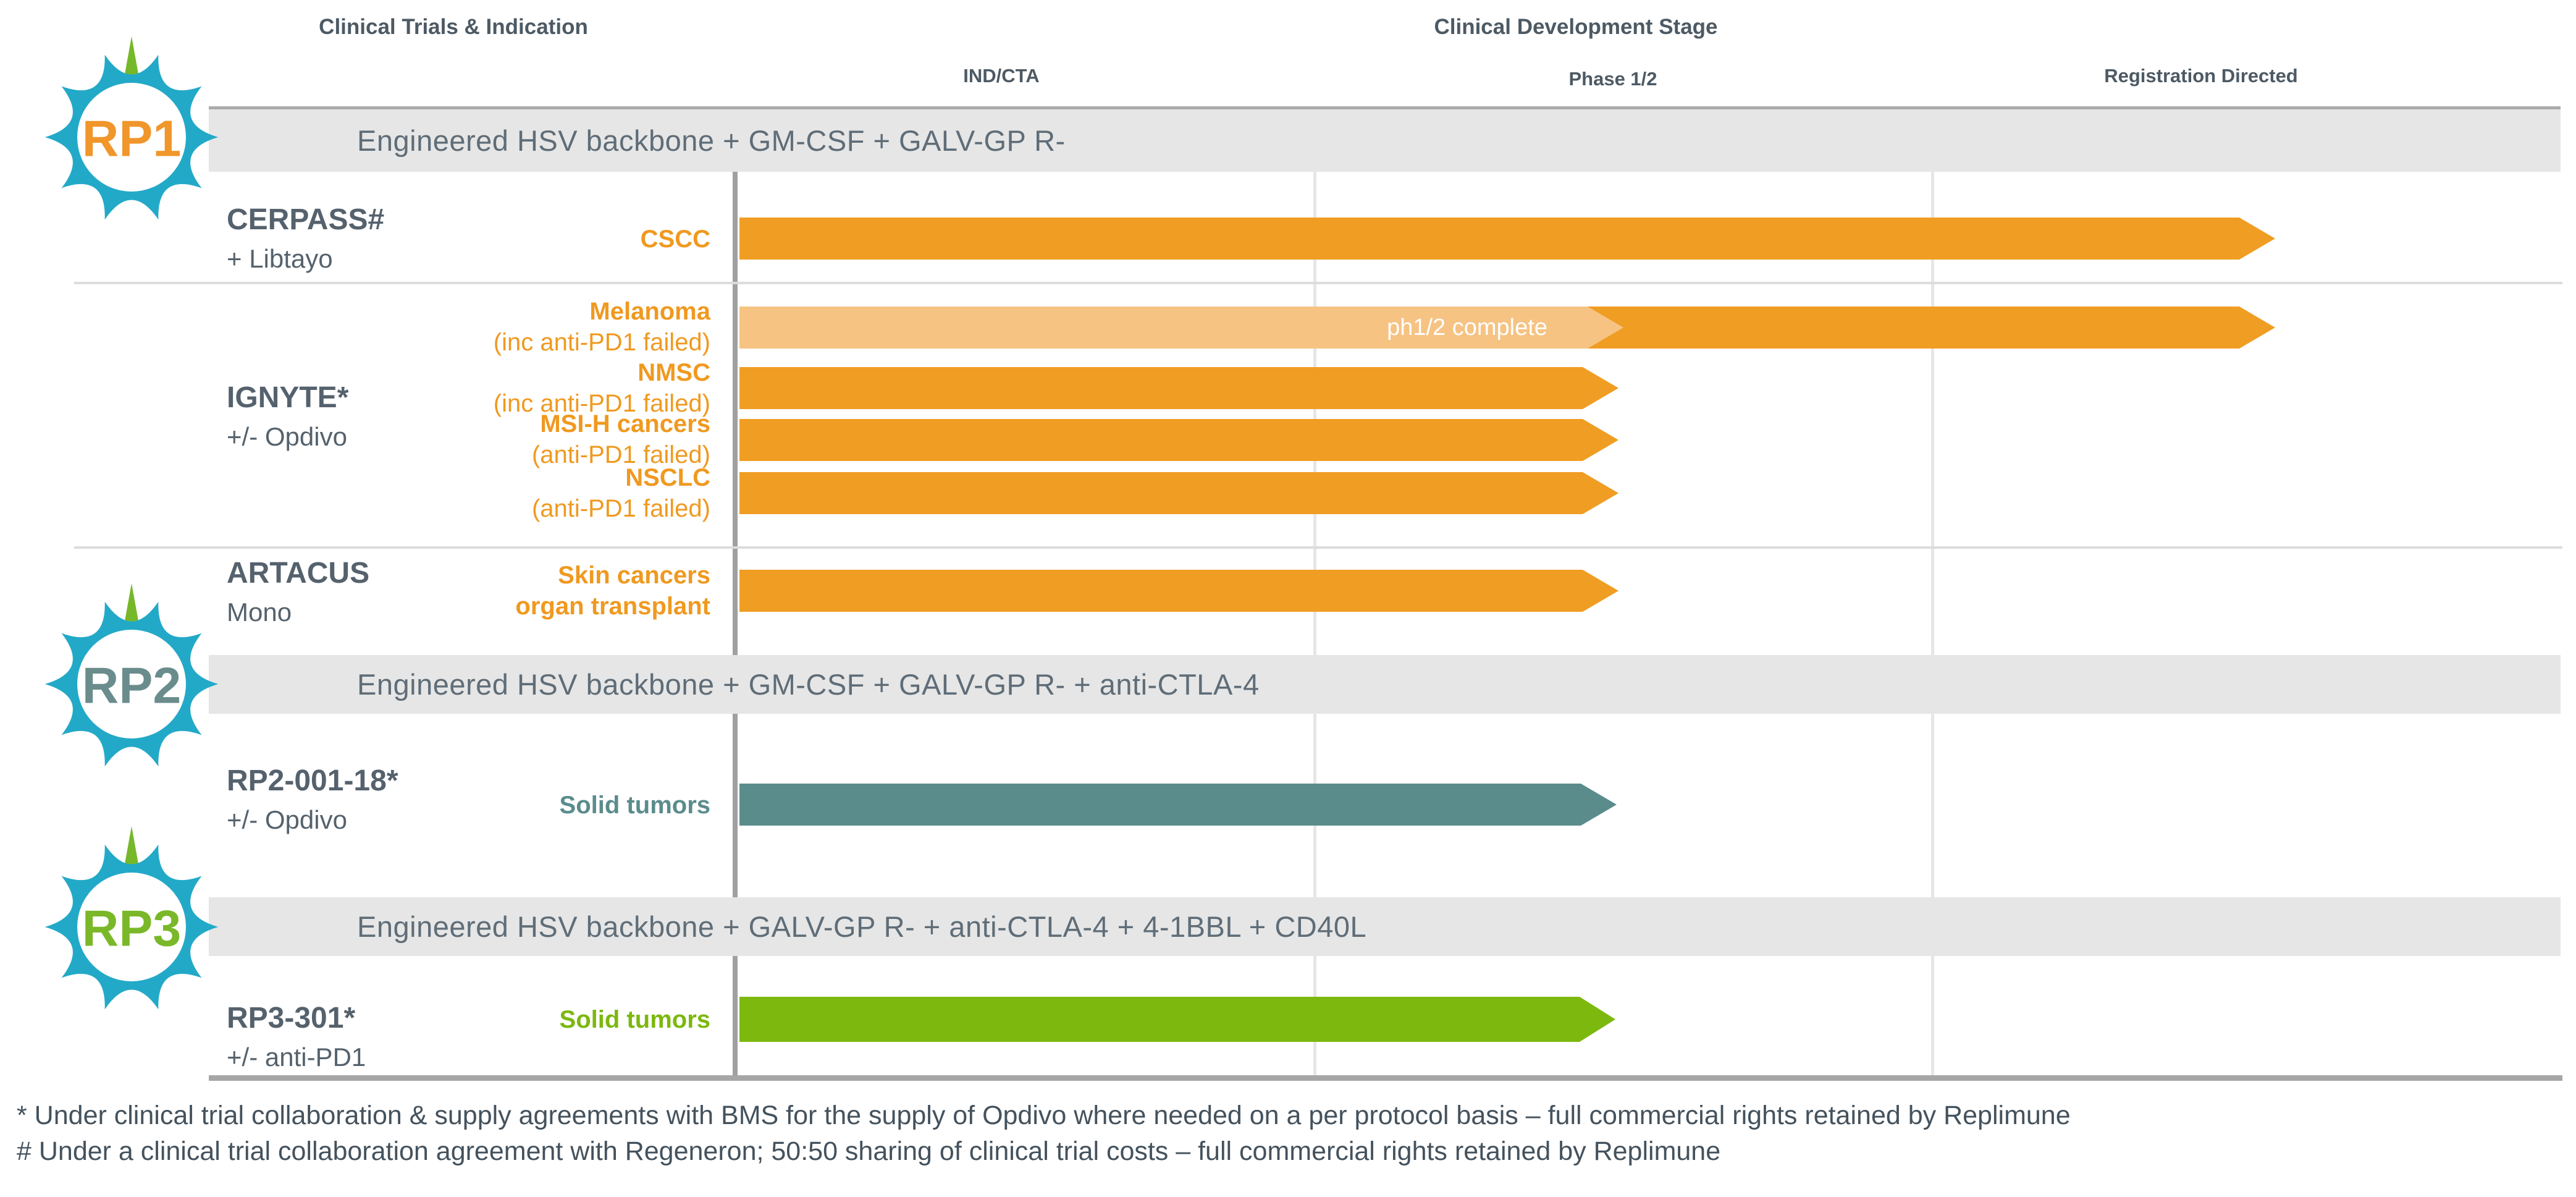 This screenshot has height=1197, width=2576. I want to click on rp3-logo: RP3, so click(131, 918).